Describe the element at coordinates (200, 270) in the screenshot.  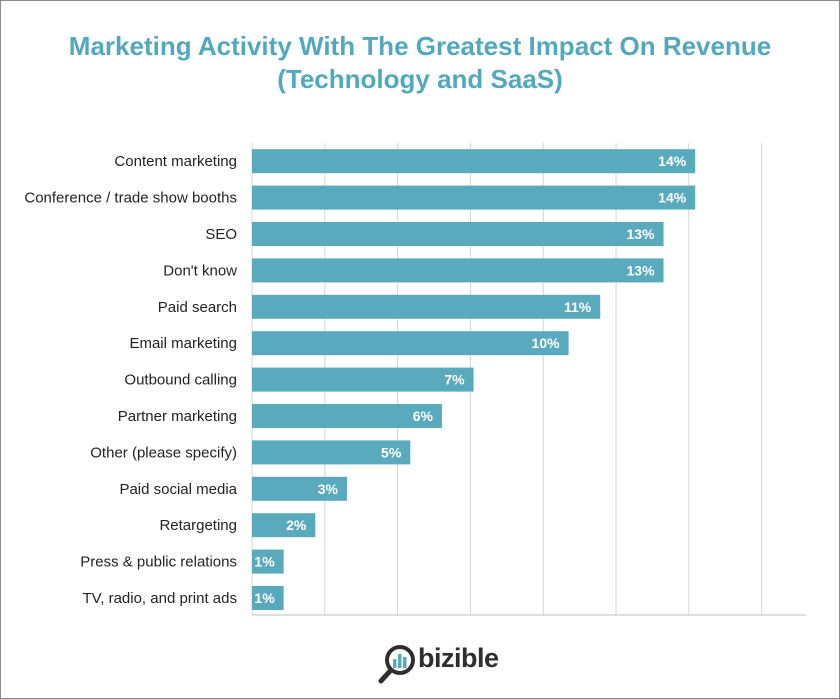
I see `category-label: Don't know` at that location.